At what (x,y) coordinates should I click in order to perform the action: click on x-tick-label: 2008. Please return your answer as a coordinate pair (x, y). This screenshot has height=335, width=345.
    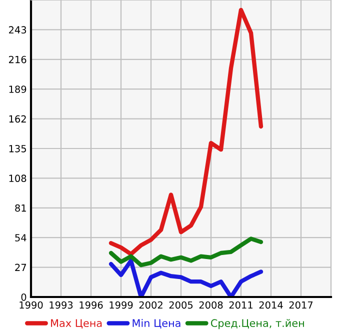
    Looking at the image, I should click on (211, 305).